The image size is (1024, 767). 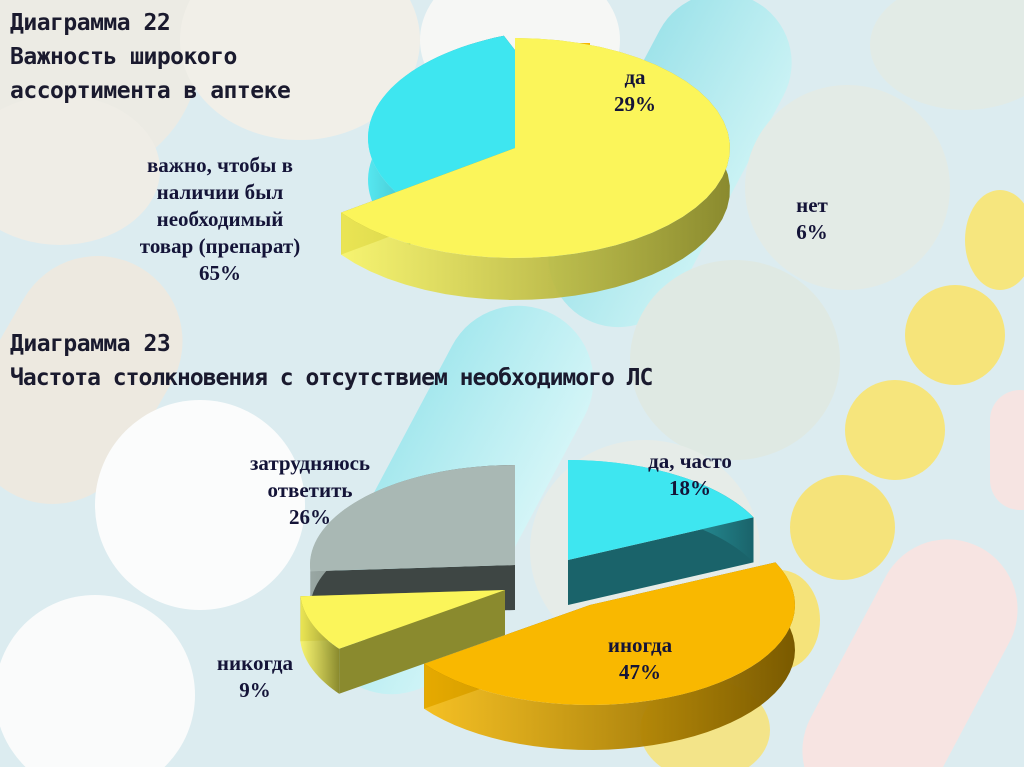 I want to click on chart23-label-often: да, часто 18%, so click(x=690, y=474).